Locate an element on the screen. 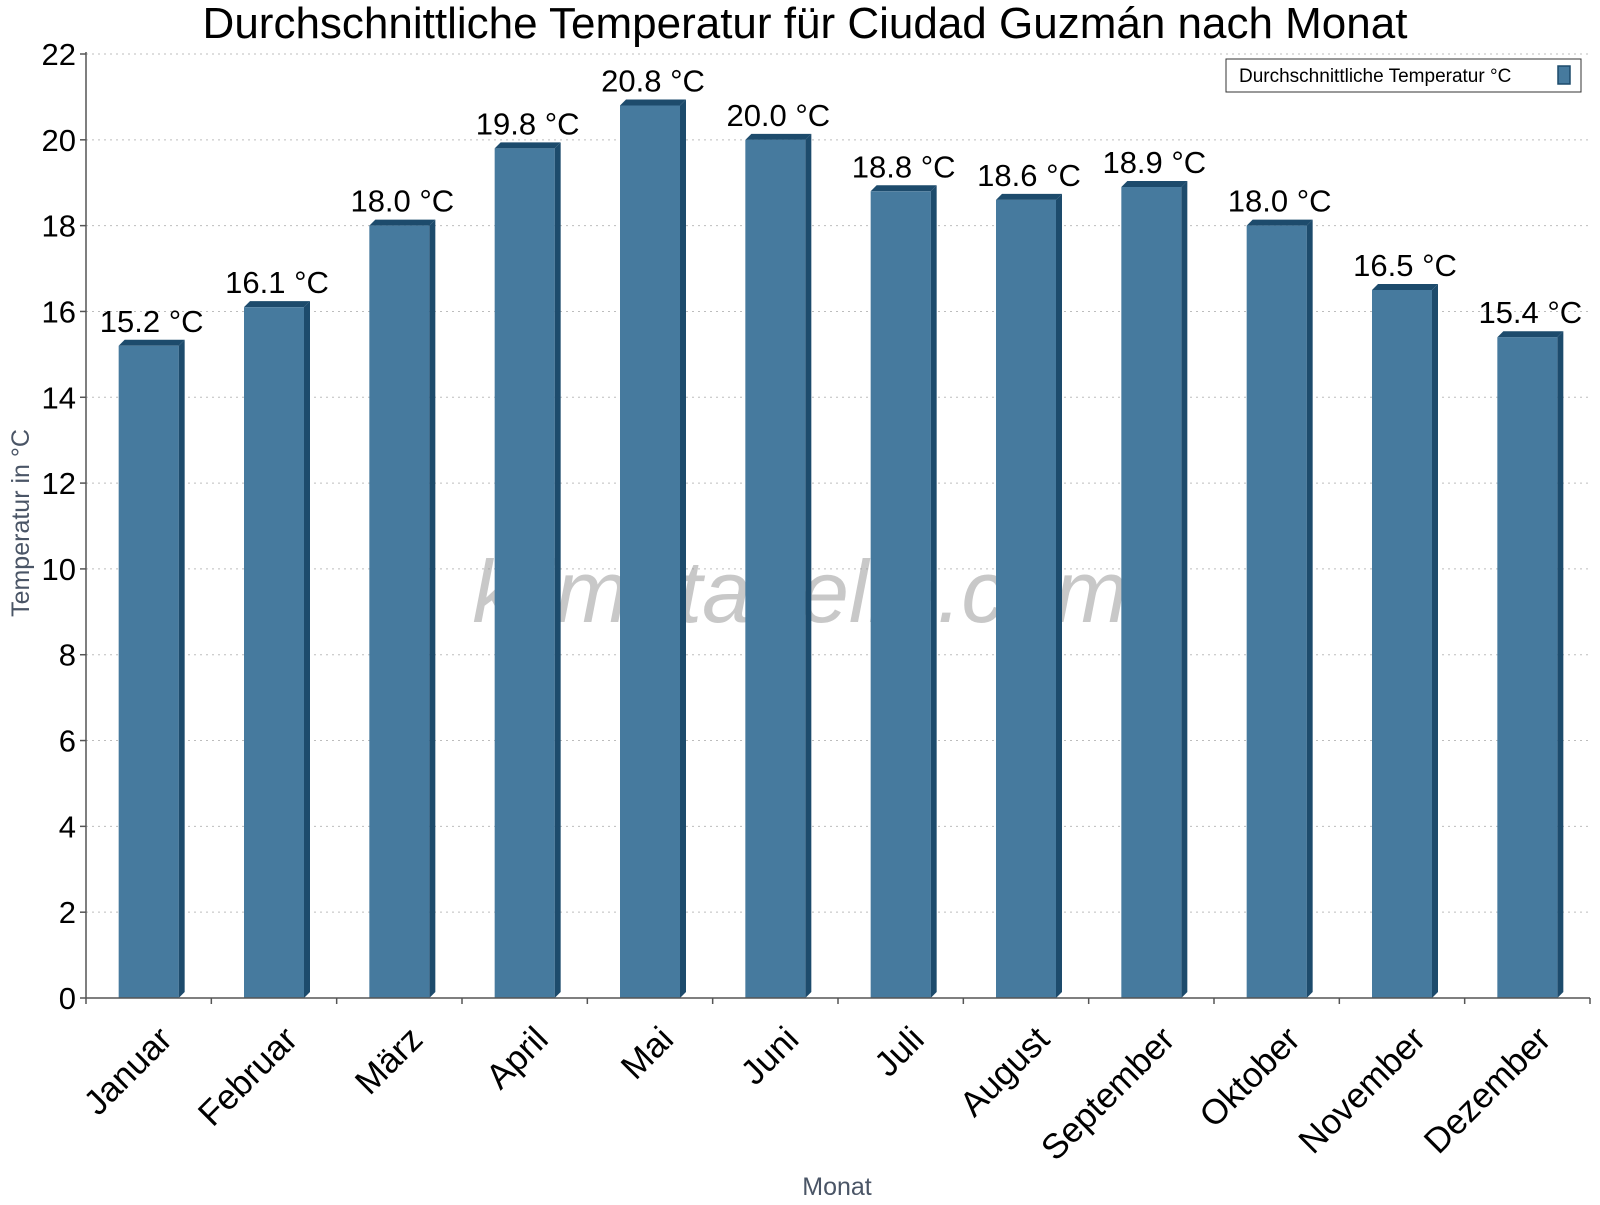  bar-januar is located at coordinates (148, 671).